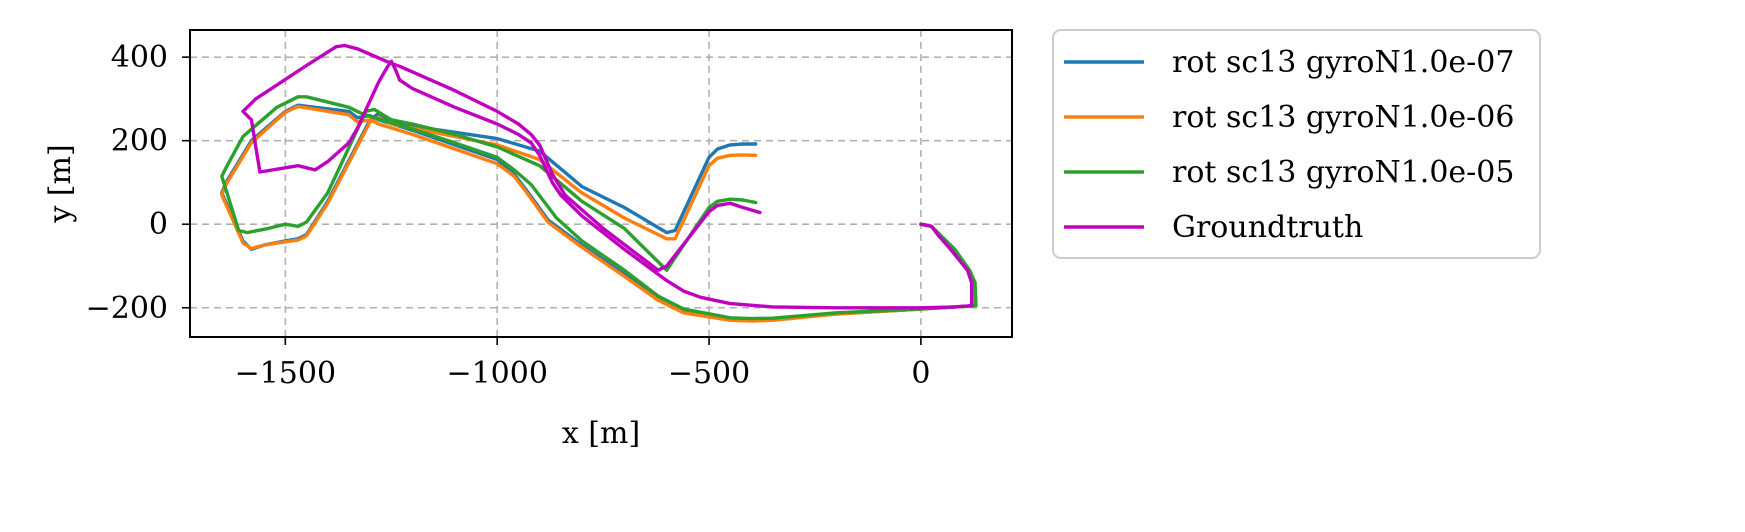 The image size is (1745, 532). Describe the element at coordinates (496, 373) in the screenshot. I see `x-tick-label: −1000` at that location.